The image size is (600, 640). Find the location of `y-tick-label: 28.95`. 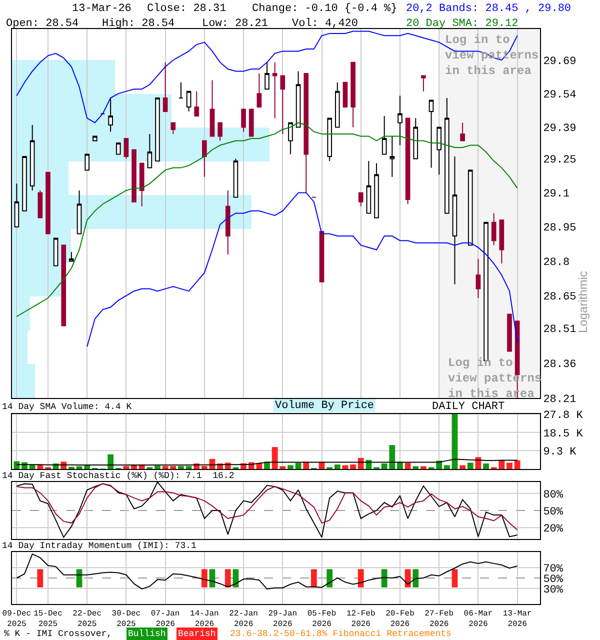

y-tick-label: 28.95 is located at coordinates (559, 228).